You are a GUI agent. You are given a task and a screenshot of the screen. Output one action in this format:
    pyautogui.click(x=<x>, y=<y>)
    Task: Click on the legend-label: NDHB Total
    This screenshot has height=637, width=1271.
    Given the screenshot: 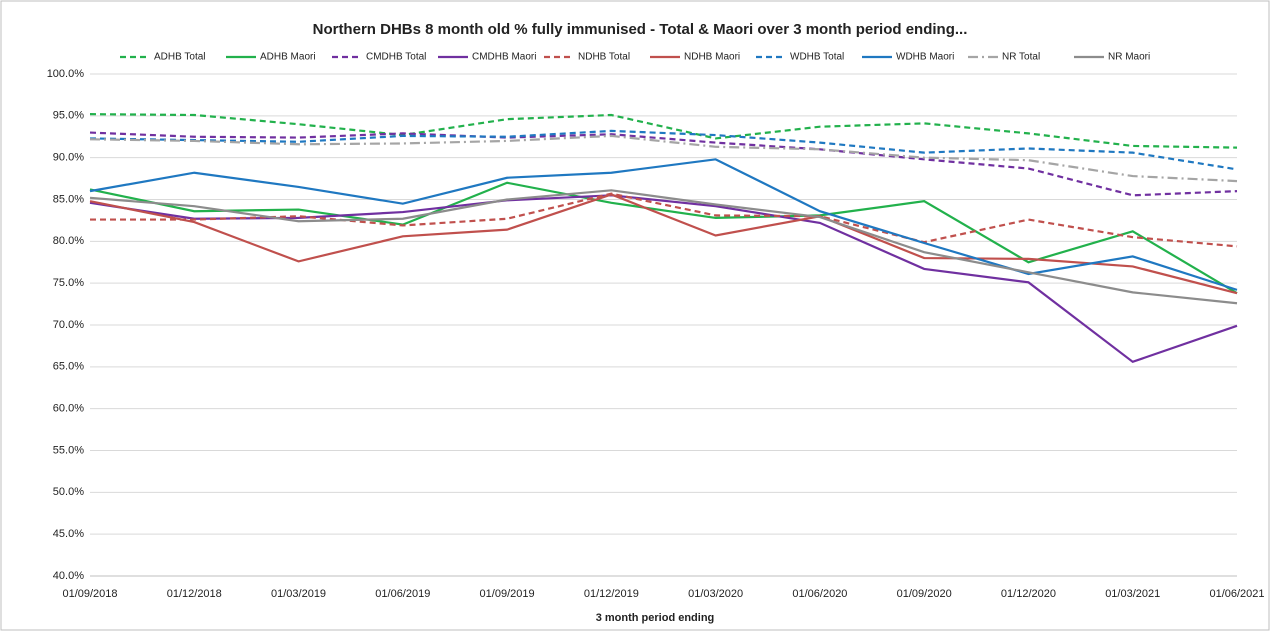 What is the action you would take?
    pyautogui.click(x=604, y=57)
    